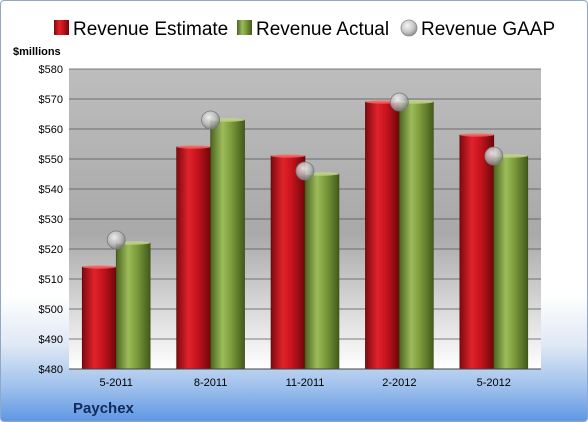 This screenshot has width=588, height=422. What do you see at coordinates (51, 340) in the screenshot?
I see `y-tick-label: $490` at bounding box center [51, 340].